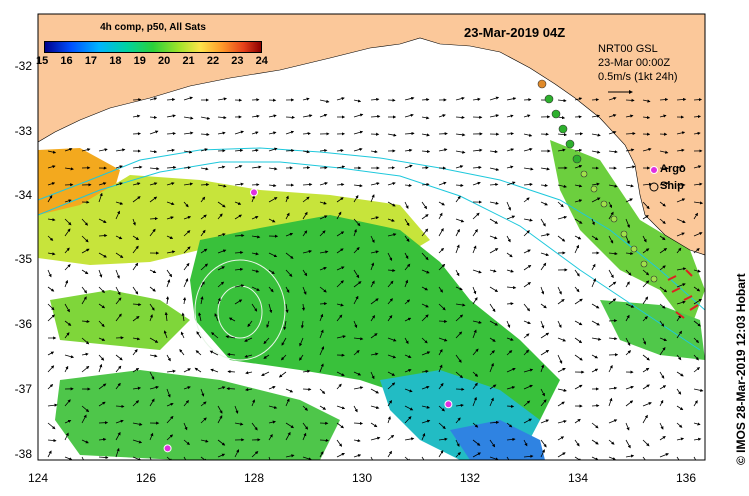 This screenshot has width=749, height=496. What do you see at coordinates (584, 174) in the screenshot?
I see `ship-point` at bounding box center [584, 174].